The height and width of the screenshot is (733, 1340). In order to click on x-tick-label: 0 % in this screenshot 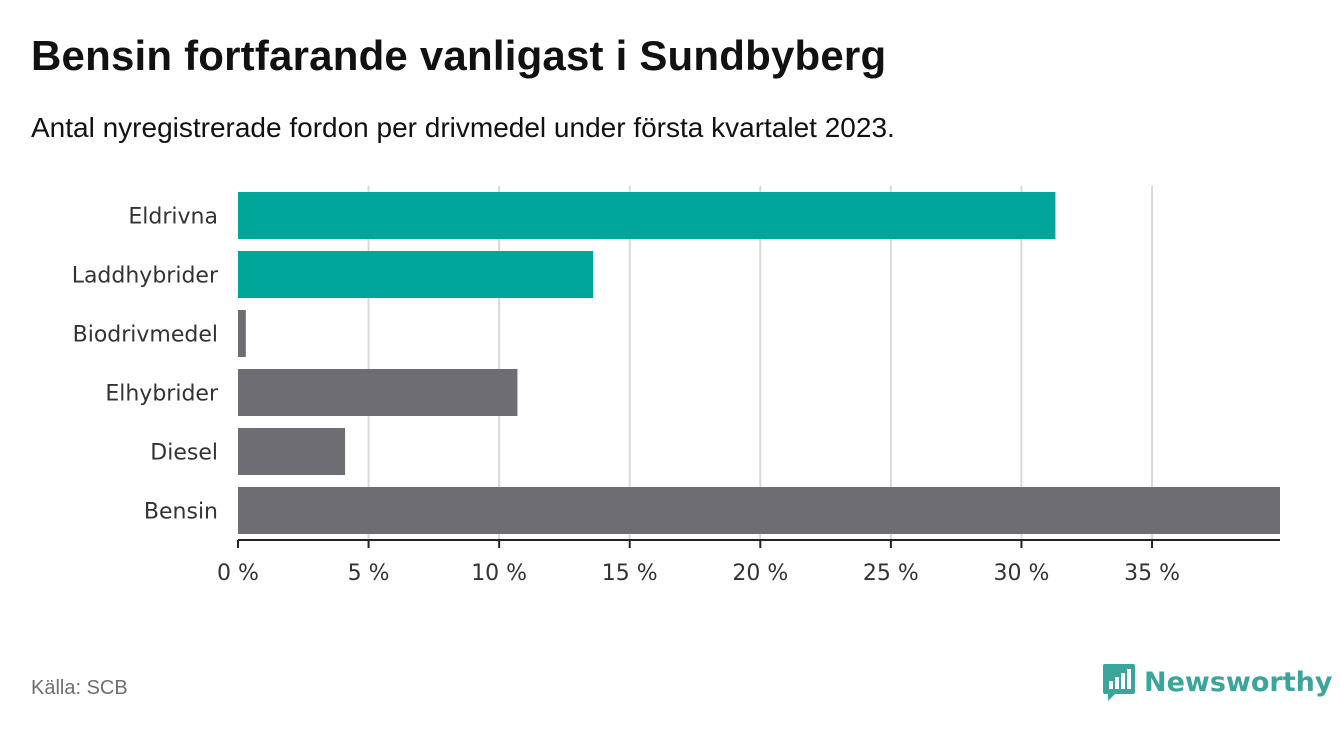, I will do `click(238, 573)`.